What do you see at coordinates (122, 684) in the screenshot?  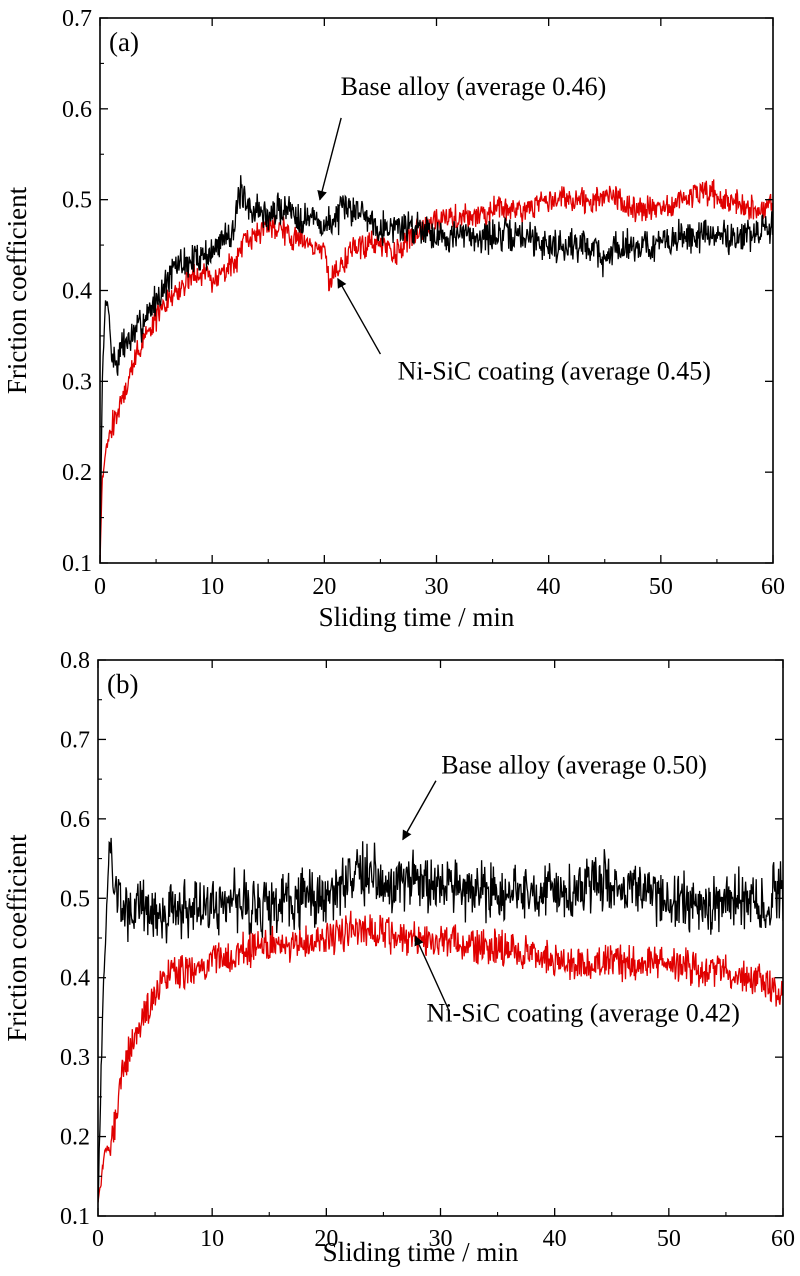 I see `panel-label: (b)` at bounding box center [122, 684].